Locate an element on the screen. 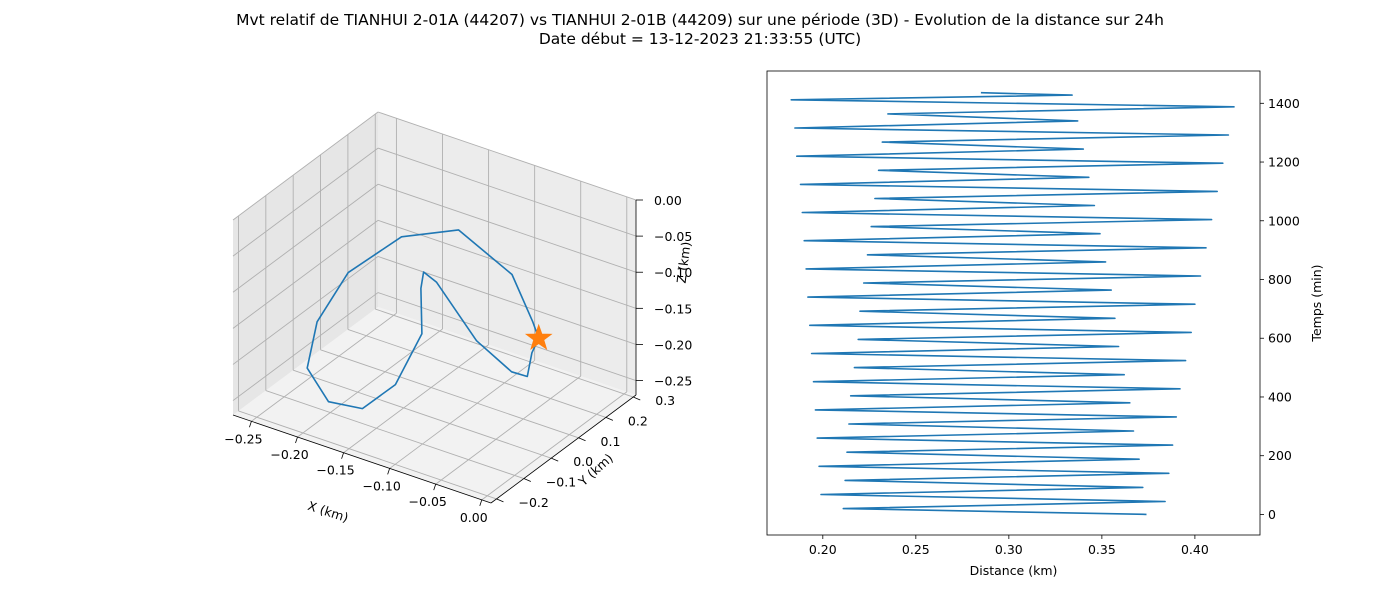 The width and height of the screenshot is (1400, 600). y-tick-label: 1400 is located at coordinates (1284, 103).